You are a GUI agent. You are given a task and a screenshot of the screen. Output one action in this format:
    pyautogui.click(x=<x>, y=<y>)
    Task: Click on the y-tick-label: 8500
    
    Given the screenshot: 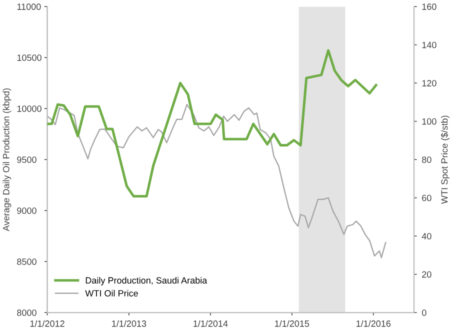 What is the action you would take?
    pyautogui.click(x=26, y=261)
    